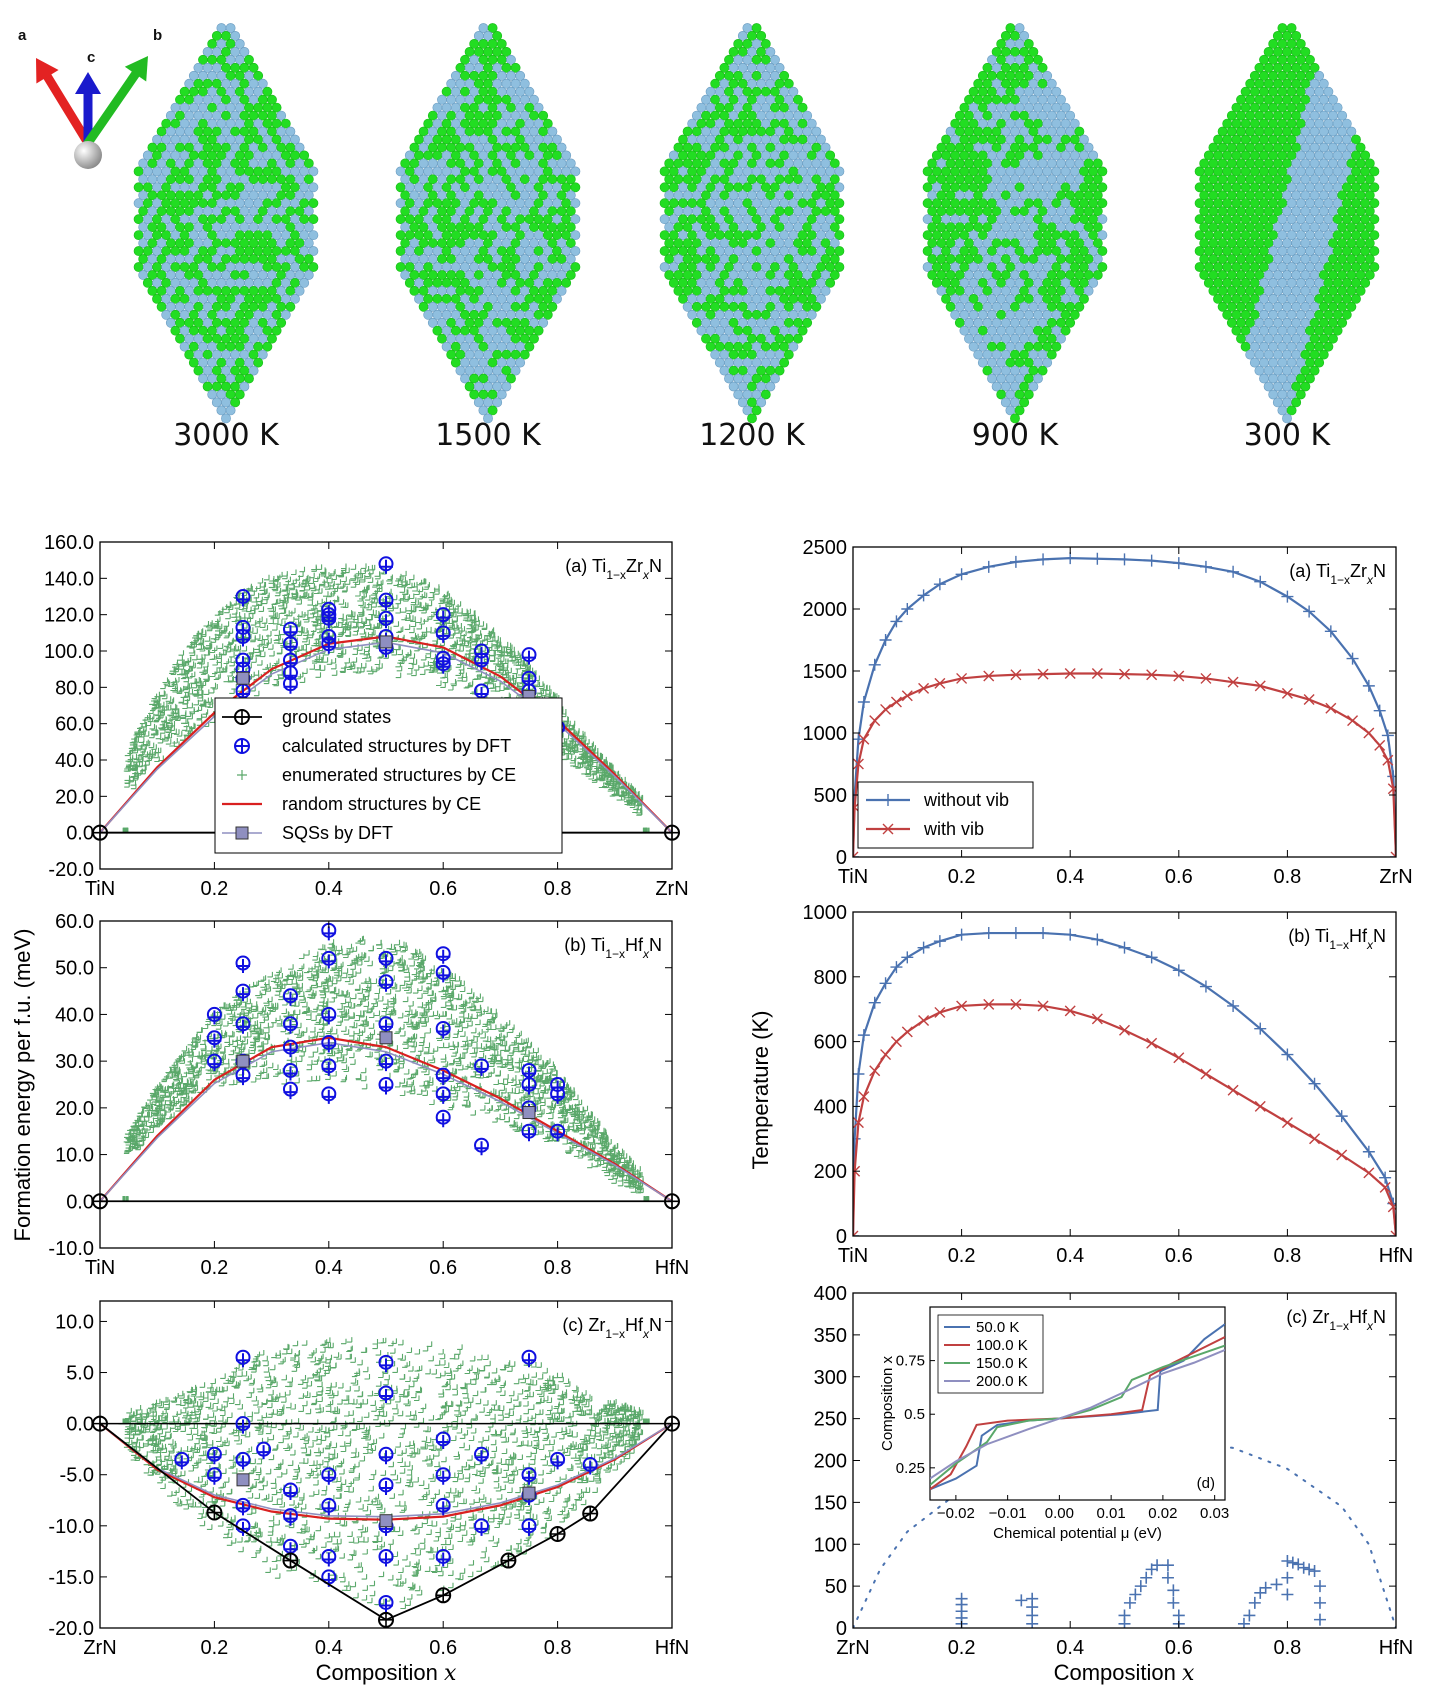 This screenshot has width=1440, height=1706. I want to click on x-tick-label: TiN, so click(100, 889).